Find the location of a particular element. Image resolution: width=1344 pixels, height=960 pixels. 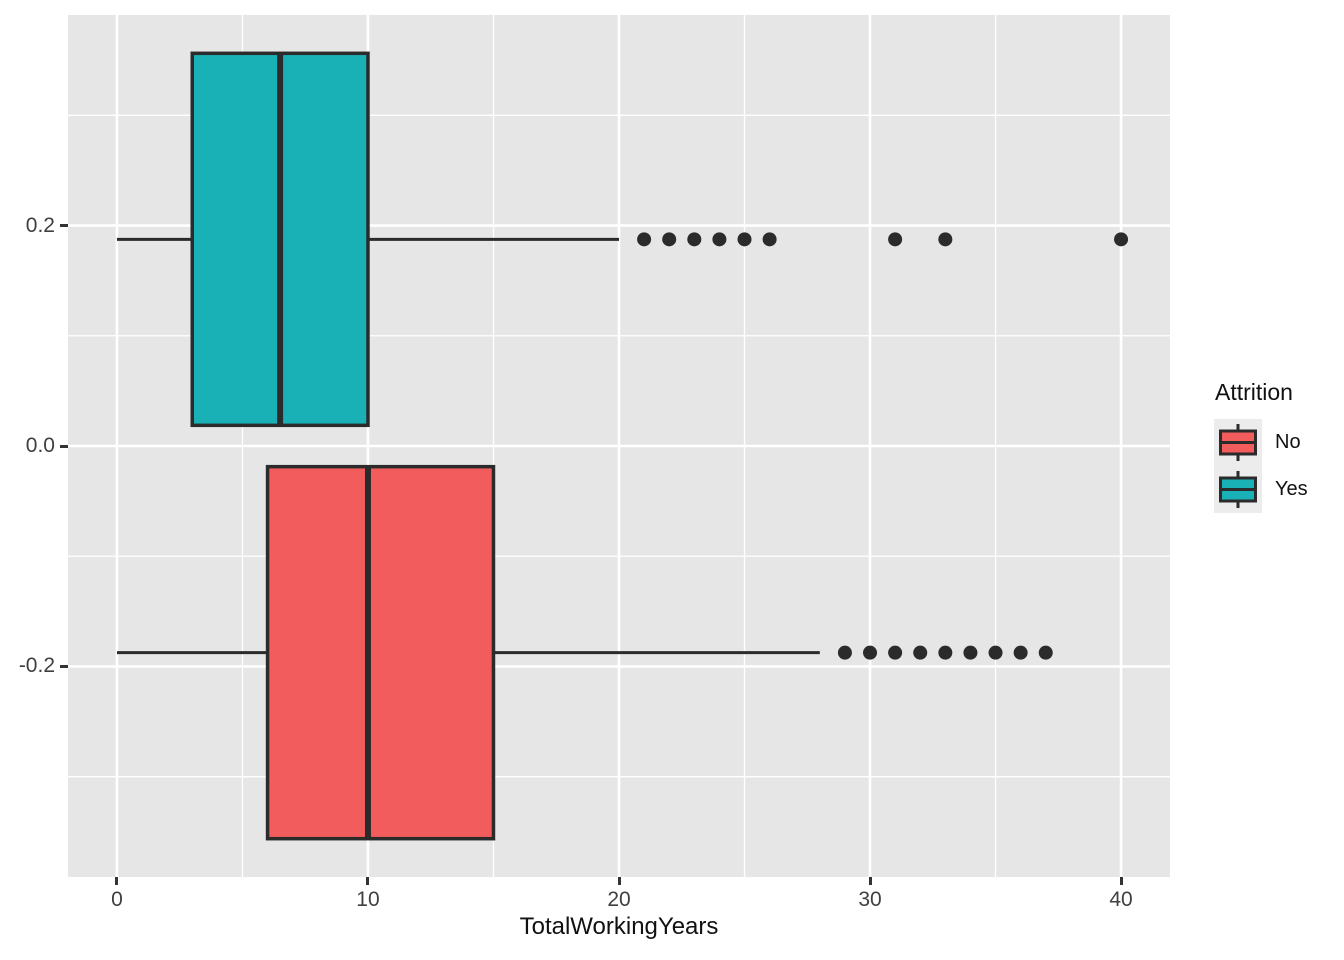

legend-keys: No Yes is located at coordinates (1261, 466).